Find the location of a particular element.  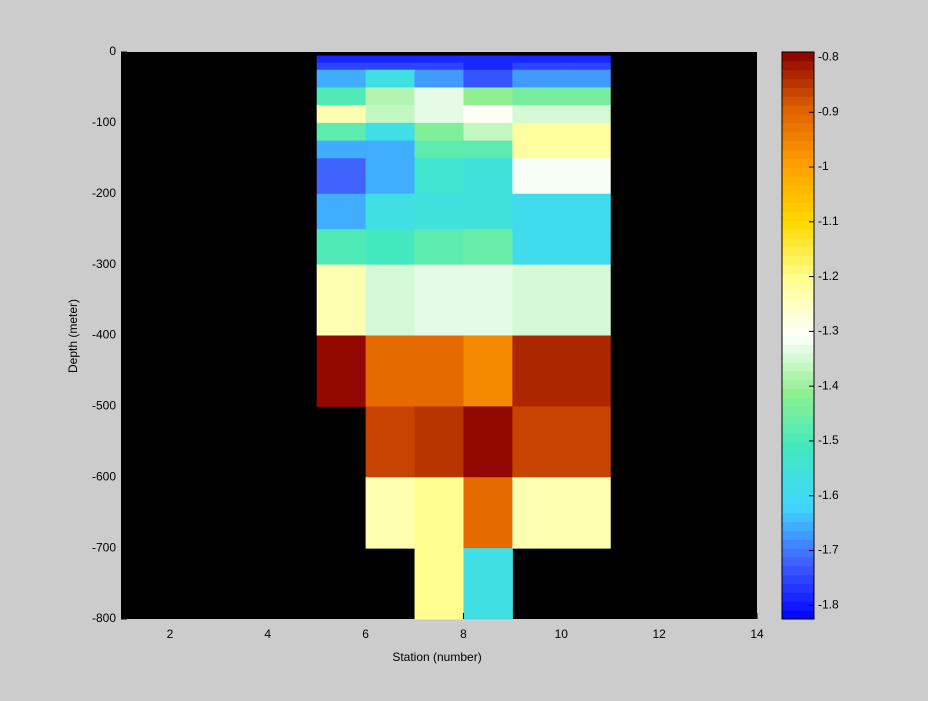

colorbar-tick-label: -1.4 is located at coordinates (828, 385).